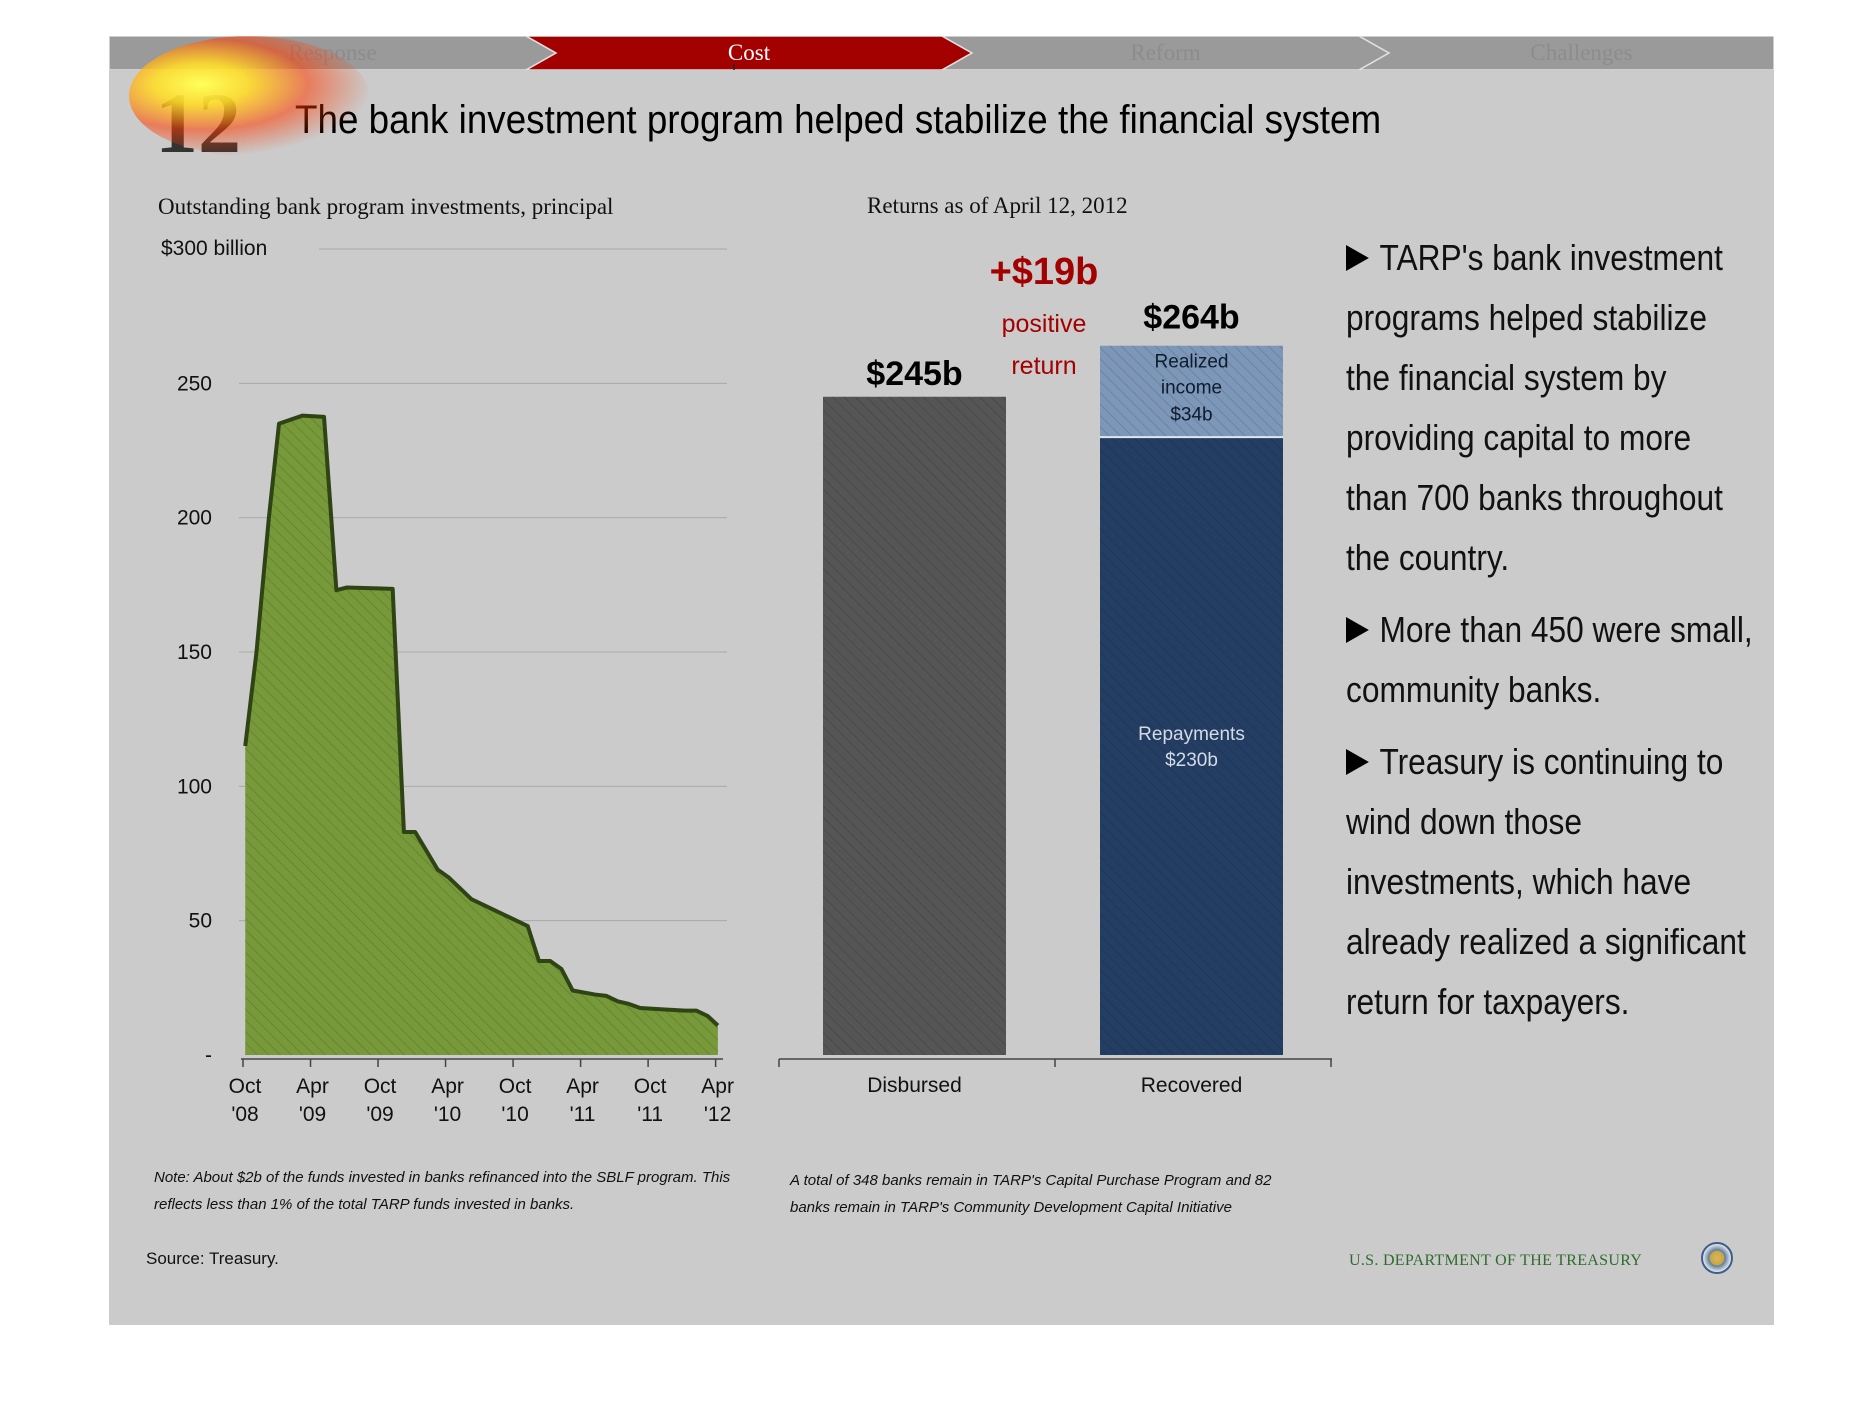 This screenshot has height=1404, width=1866. I want to click on nav-tab-label-reform: Reform, so click(1165, 52).